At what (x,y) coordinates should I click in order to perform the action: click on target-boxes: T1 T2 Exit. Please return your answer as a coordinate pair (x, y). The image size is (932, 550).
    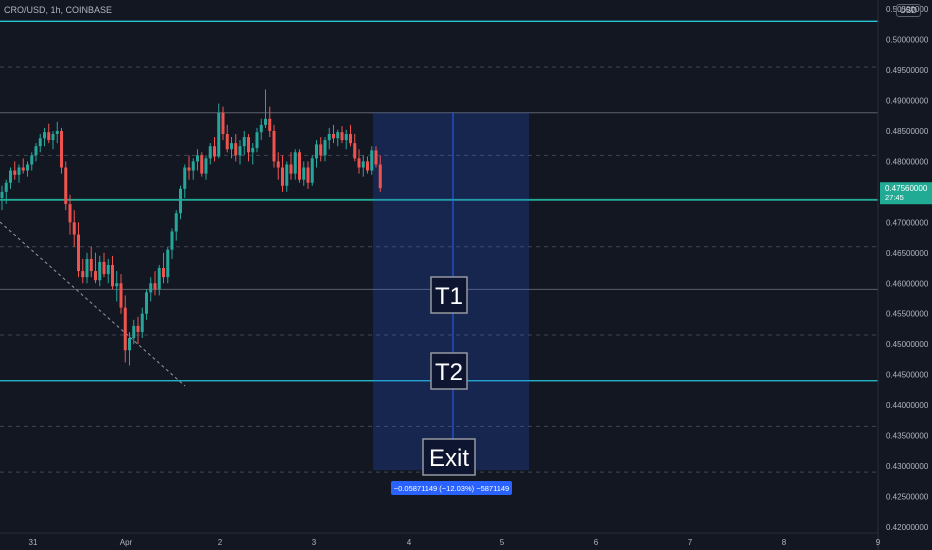
    Looking at the image, I should click on (449, 376).